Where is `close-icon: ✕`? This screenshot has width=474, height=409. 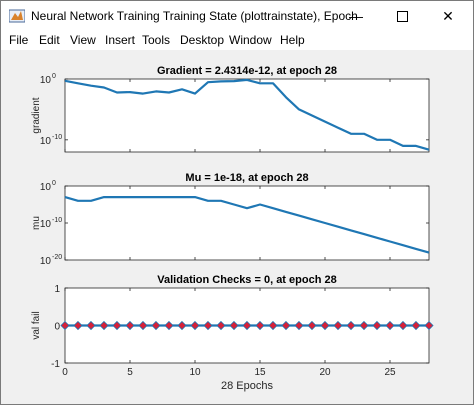 close-icon: ✕ is located at coordinates (448, 15).